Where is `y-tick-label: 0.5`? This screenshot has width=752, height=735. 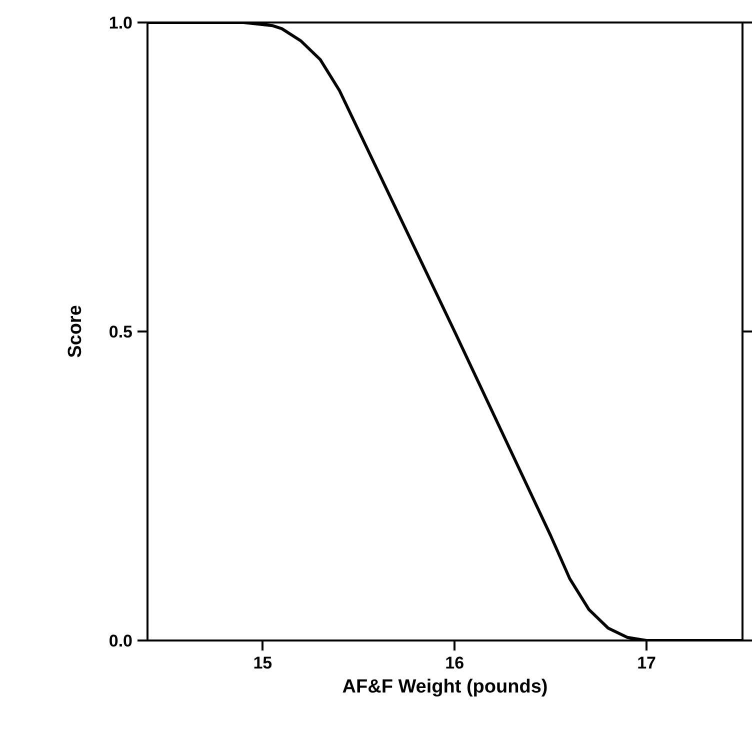 y-tick-label: 0.5 is located at coordinates (120, 332).